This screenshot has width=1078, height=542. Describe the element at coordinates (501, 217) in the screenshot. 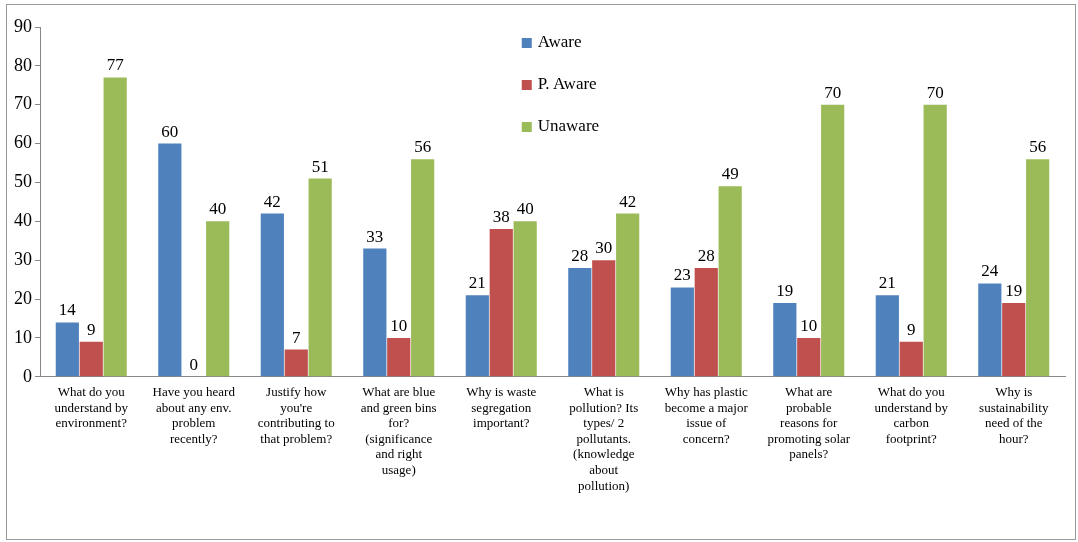

I see `data-label: 38` at that location.